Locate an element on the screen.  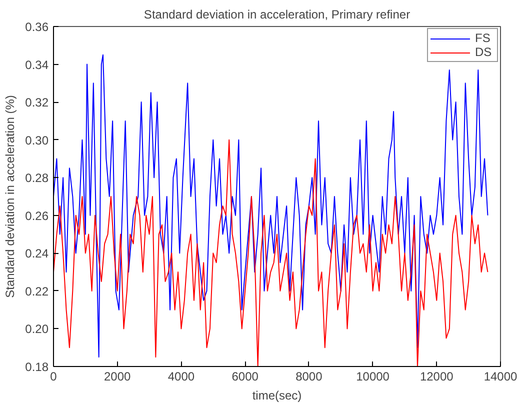
x-tick-label: 6000 is located at coordinates (245, 377).